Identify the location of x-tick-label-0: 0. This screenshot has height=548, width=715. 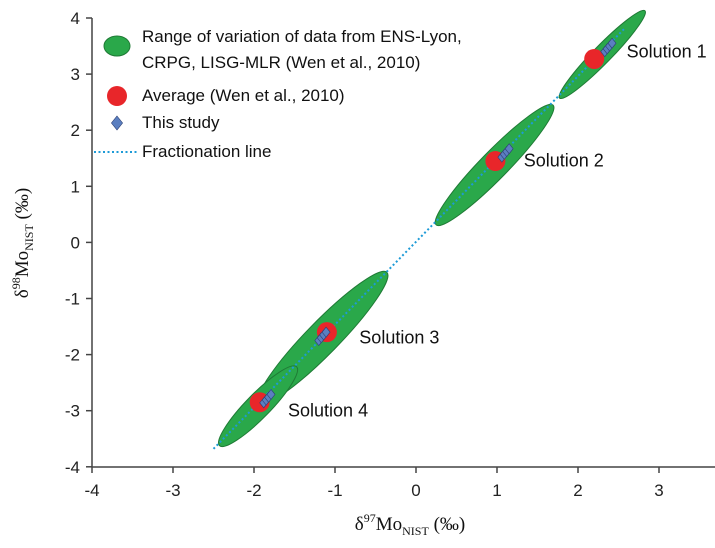
(415, 490).